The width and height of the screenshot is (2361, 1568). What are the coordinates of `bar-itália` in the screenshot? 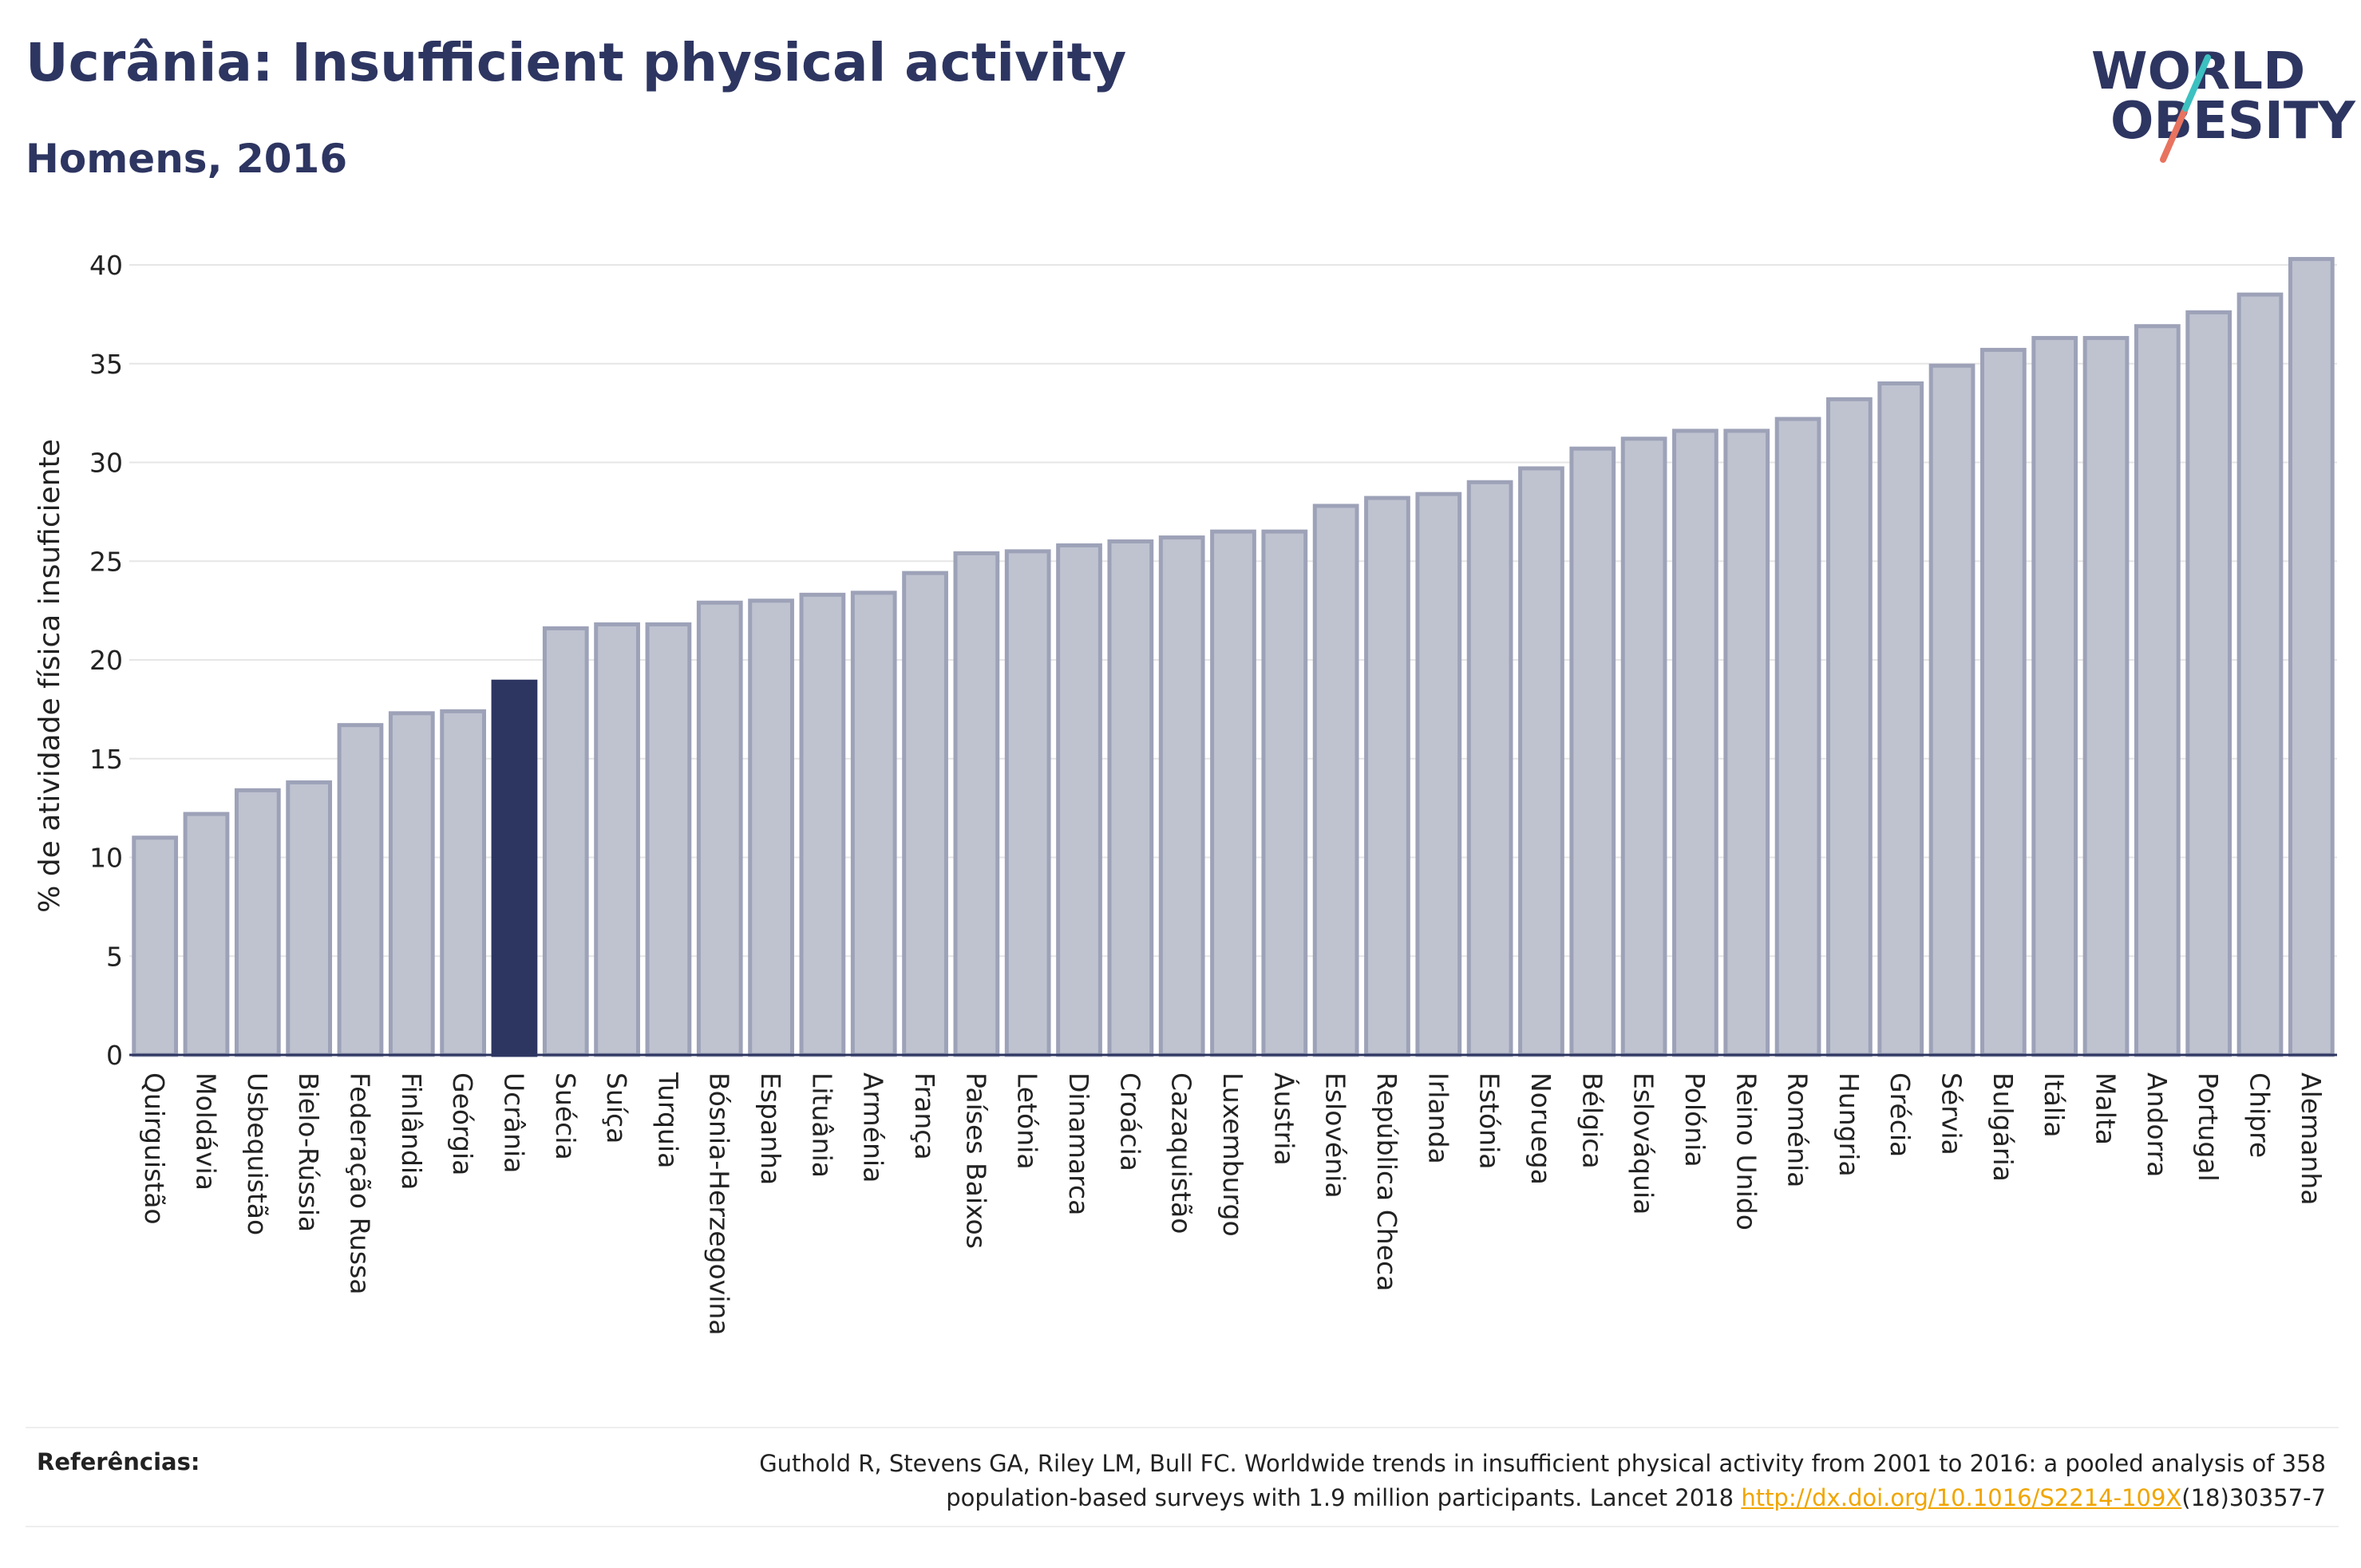 It's located at (2054, 696).